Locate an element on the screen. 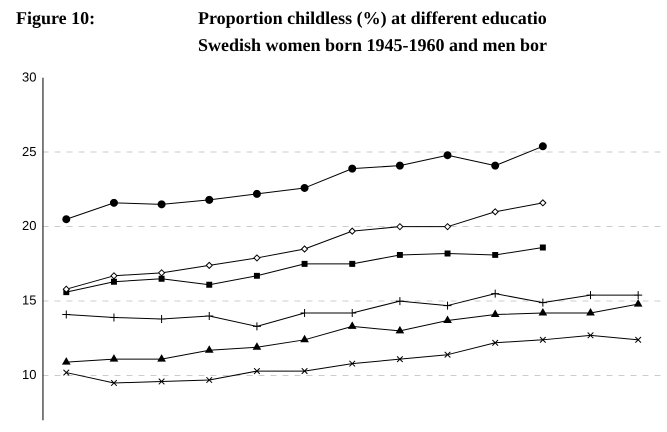 The height and width of the screenshot is (432, 667). chart-title: Figure 10: is located at coordinates (55, 18).